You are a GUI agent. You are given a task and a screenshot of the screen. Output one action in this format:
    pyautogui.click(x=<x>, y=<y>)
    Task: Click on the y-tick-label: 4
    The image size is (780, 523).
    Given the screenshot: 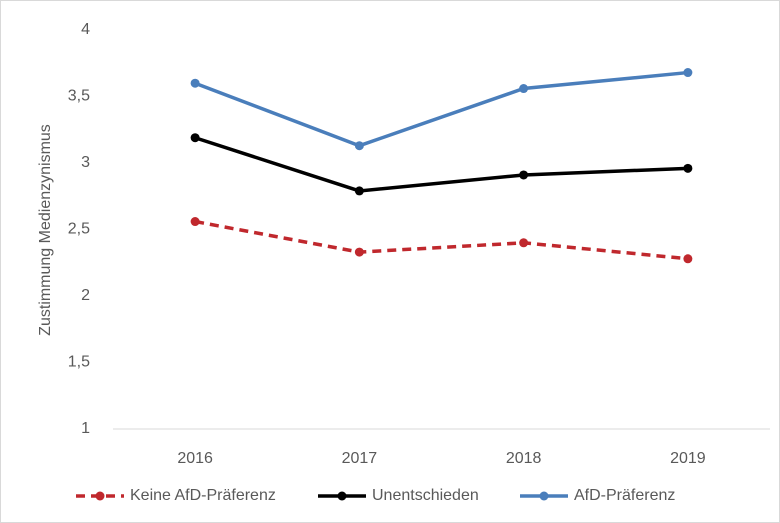 What is the action you would take?
    pyautogui.click(x=85, y=29)
    